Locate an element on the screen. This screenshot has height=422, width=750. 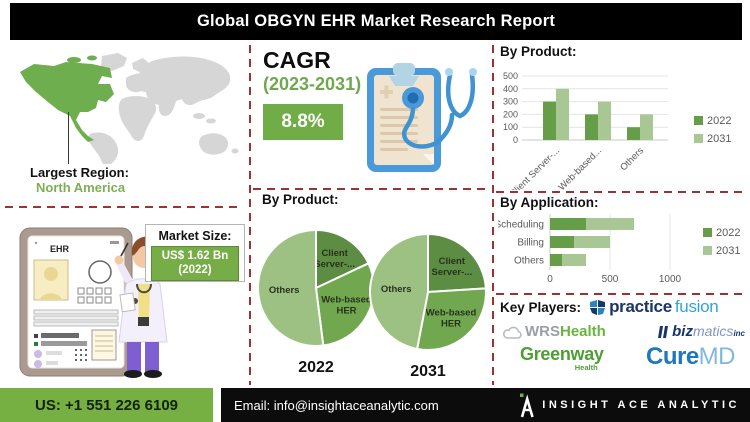
y-tick-label: 200 is located at coordinates (510, 114).